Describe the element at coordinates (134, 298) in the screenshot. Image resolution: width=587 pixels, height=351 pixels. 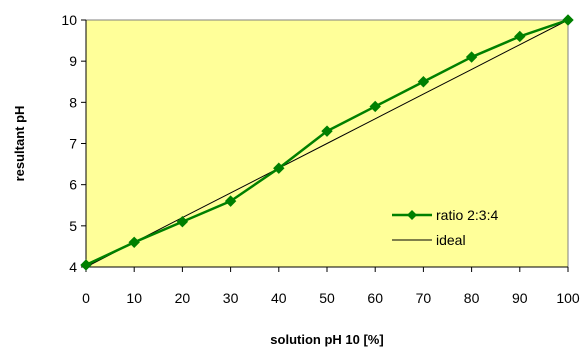
I see `x-tick-label: 10` at that location.